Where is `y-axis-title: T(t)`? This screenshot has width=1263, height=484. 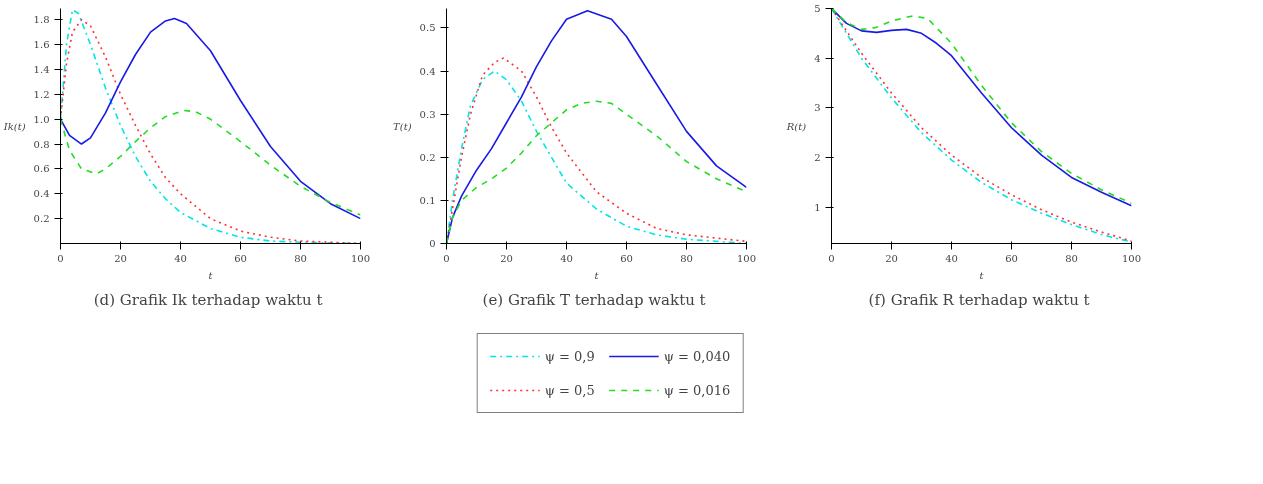 y-axis-title: T(t) is located at coordinates (402, 126).